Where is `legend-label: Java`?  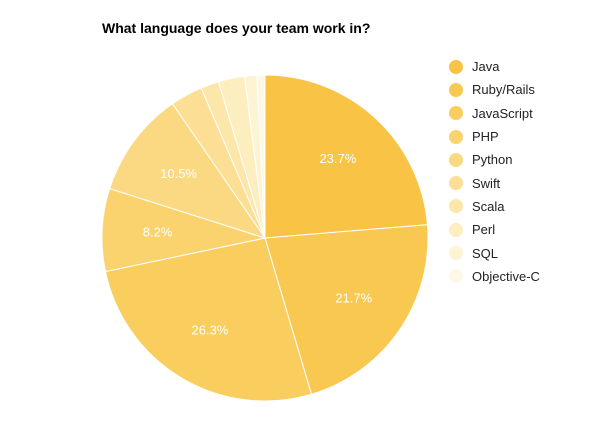
legend-label: Java is located at coordinates (486, 67).